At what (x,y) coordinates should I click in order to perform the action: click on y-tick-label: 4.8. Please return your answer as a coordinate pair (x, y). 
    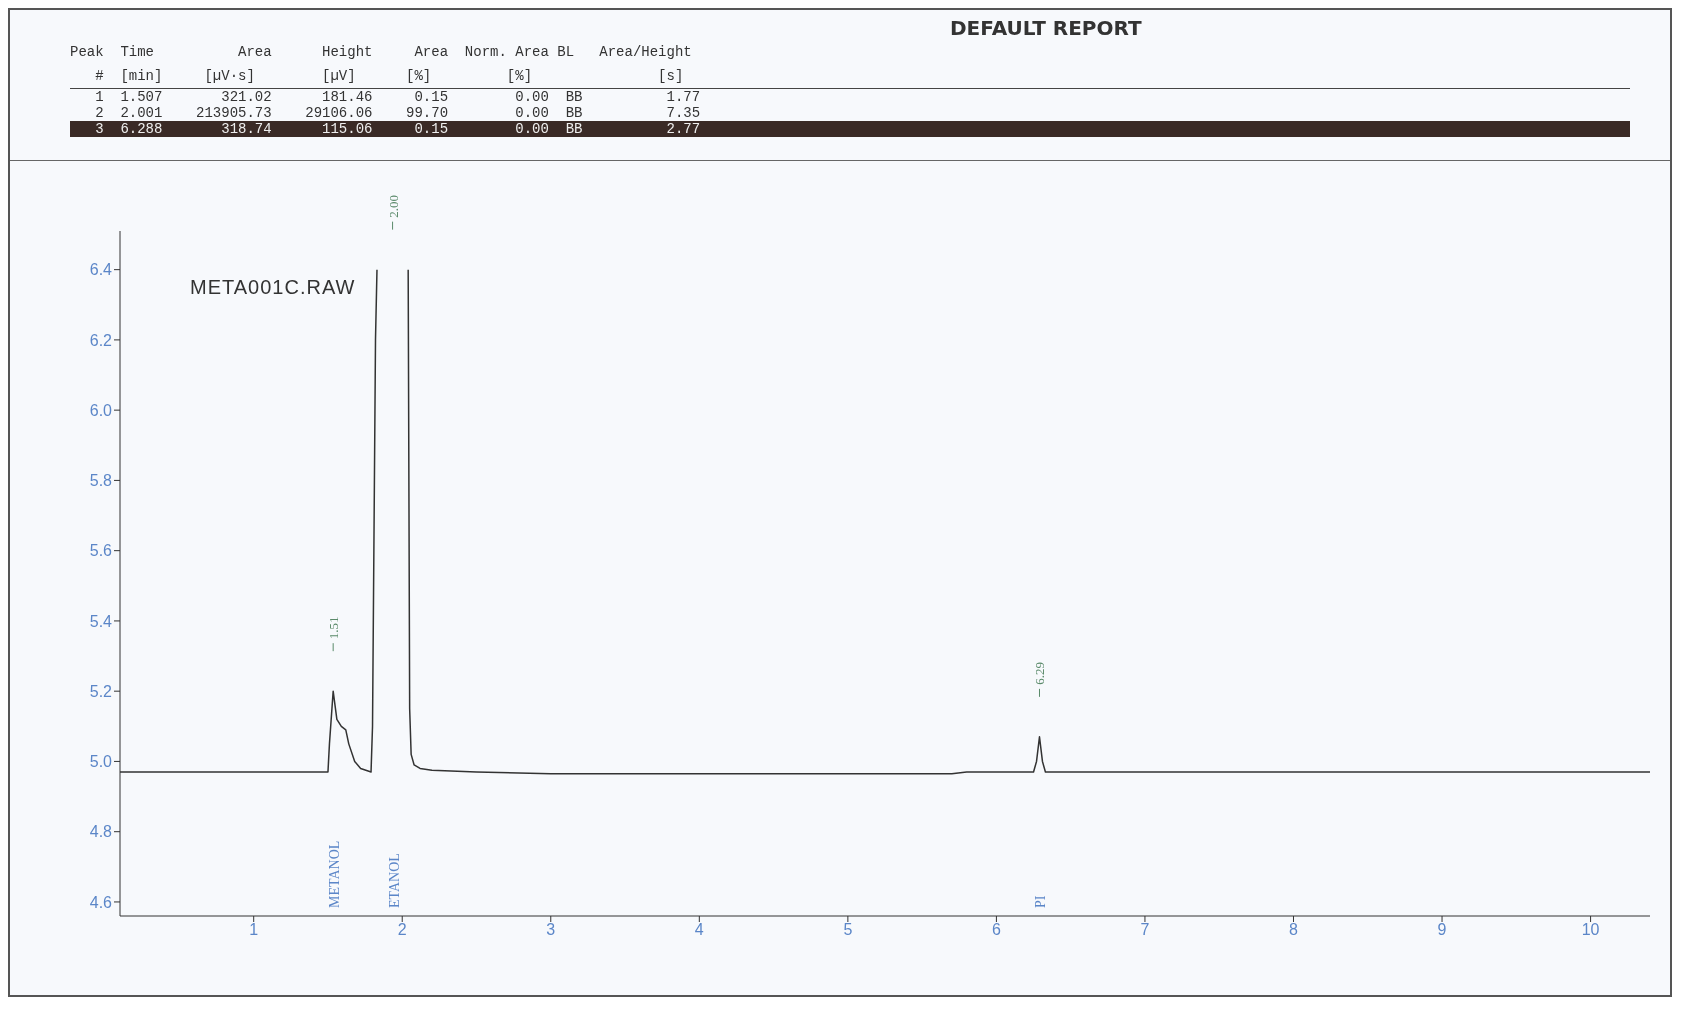
    Looking at the image, I should click on (101, 832).